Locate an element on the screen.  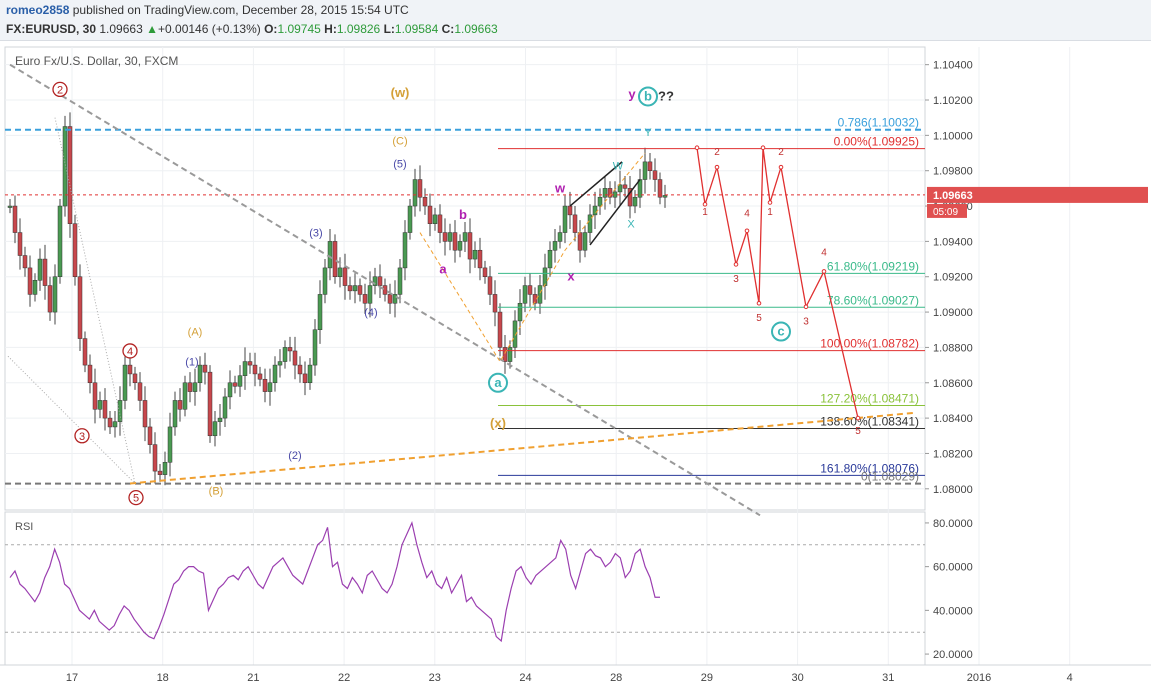
wave-label: W is located at coordinates (618, 166).